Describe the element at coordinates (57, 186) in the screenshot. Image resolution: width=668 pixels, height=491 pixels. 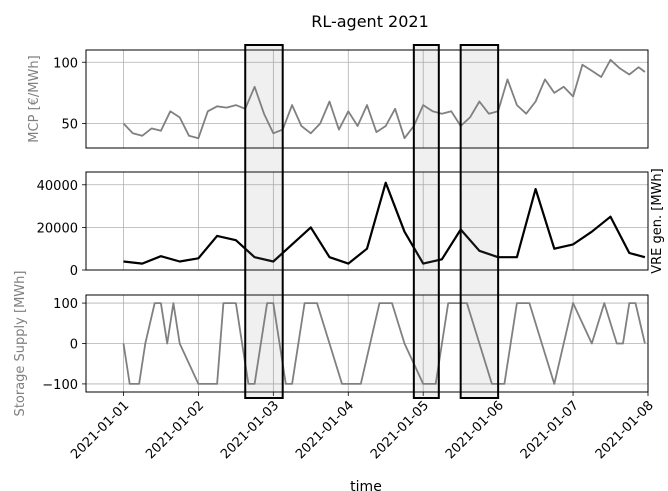
I see `y-tick-label: 40000` at that location.